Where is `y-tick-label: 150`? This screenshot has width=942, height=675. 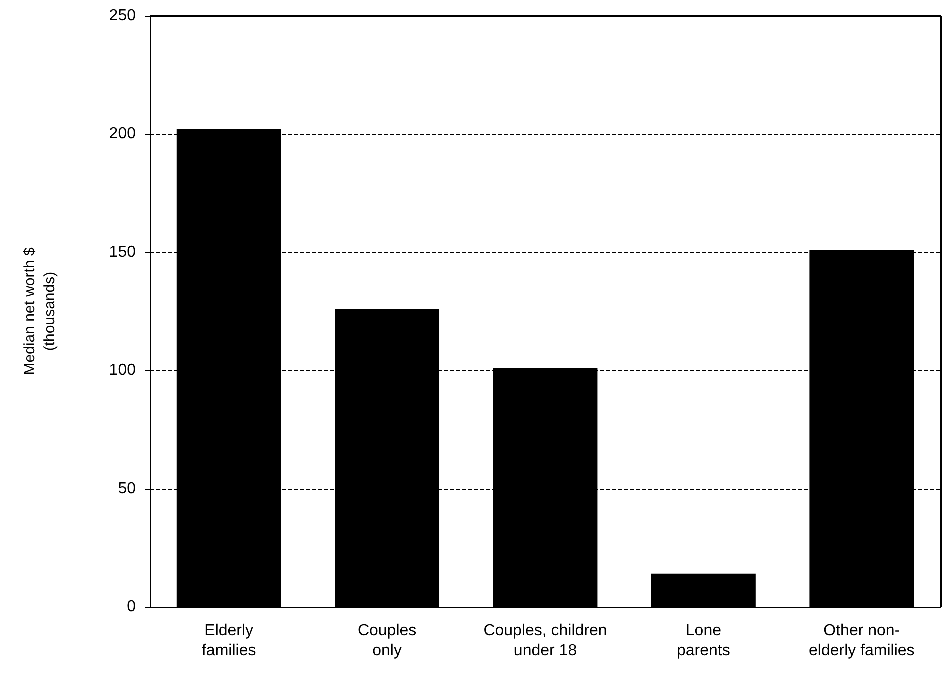
y-tick-label: 150 is located at coordinates (122, 252).